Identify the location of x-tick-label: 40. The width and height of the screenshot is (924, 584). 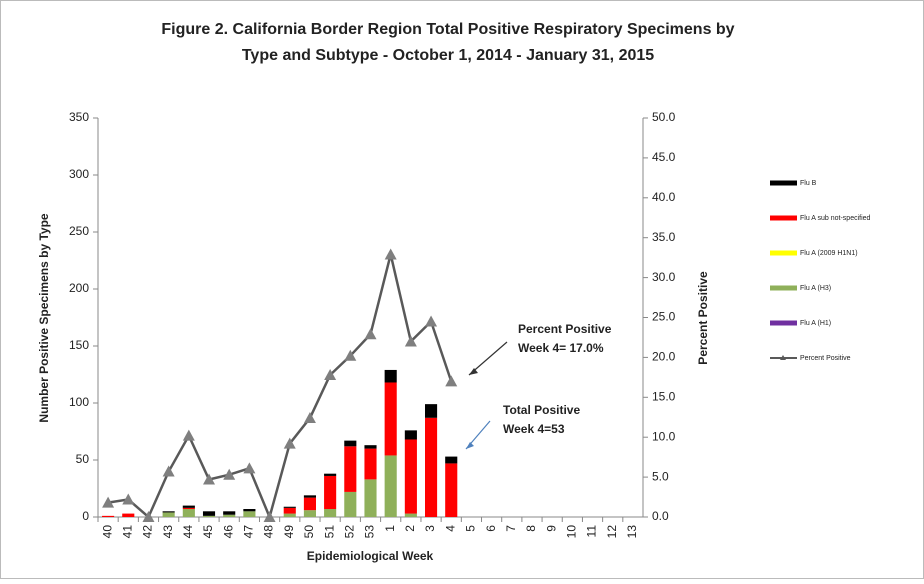
(107, 532).